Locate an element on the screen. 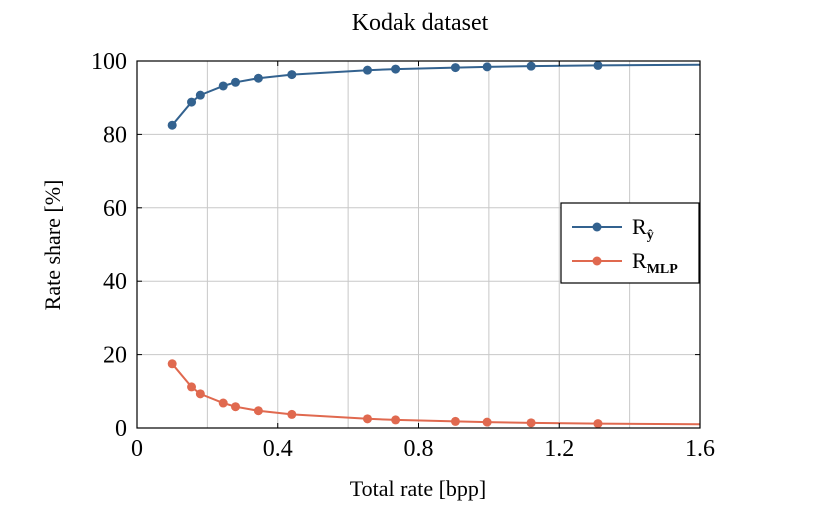 Image resolution: width=823 pixels, height=511 pixels. legend-label-series-2: RMLP is located at coordinates (655, 262).